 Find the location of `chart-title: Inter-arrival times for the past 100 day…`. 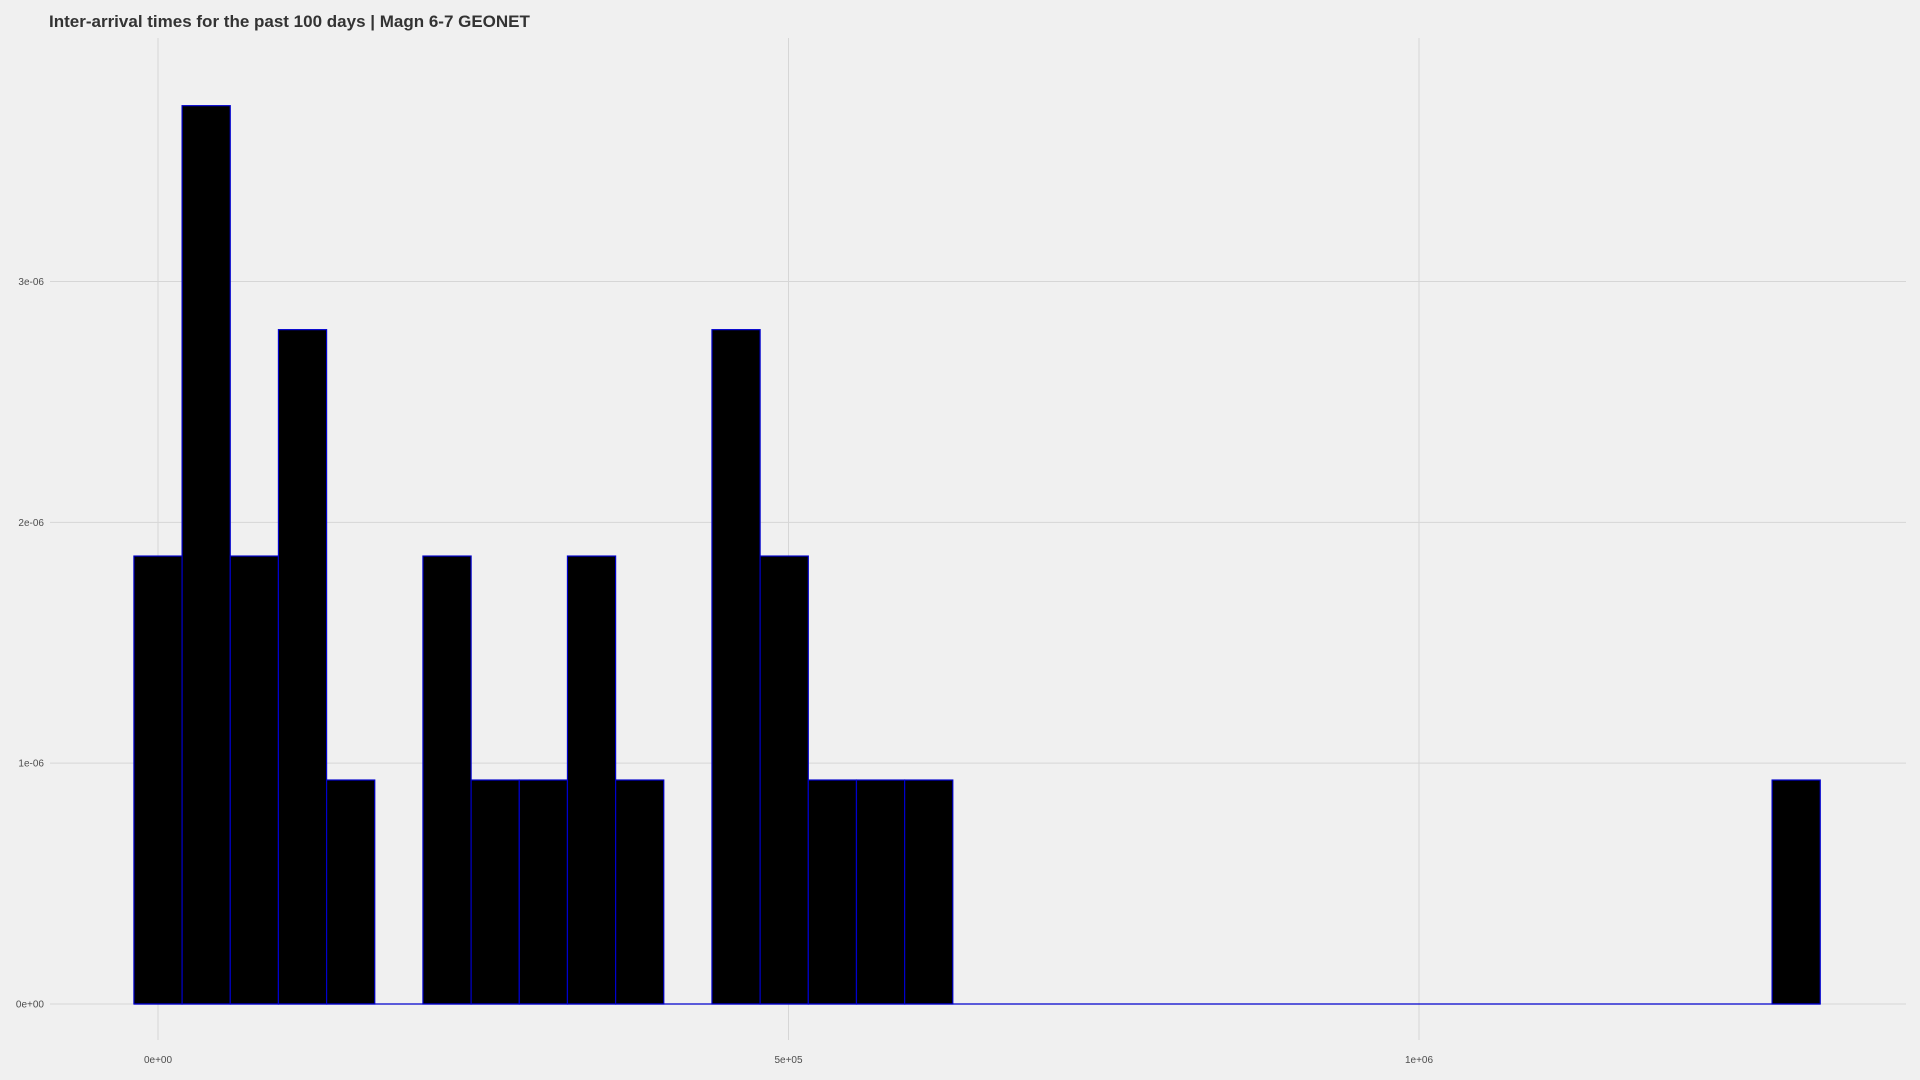

chart-title: Inter-arrival times for the past 100 day… is located at coordinates (289, 21).